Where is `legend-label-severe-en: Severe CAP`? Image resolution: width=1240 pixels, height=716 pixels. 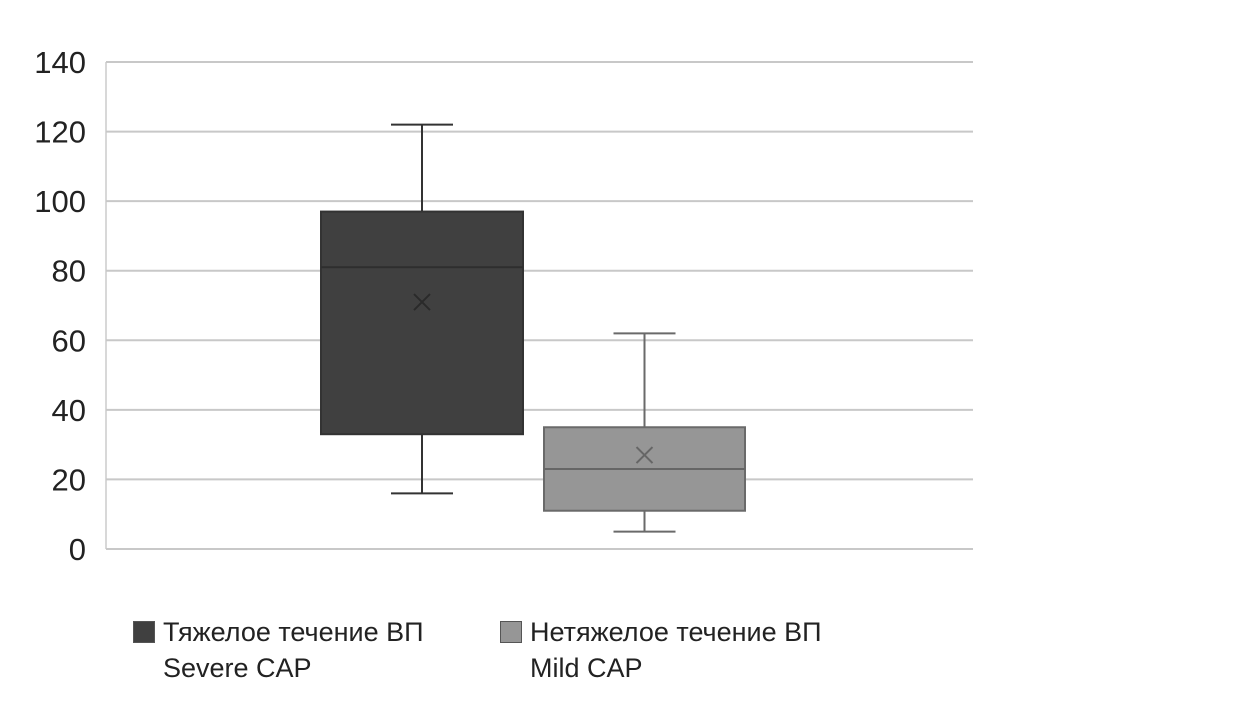 legend-label-severe-en: Severe CAP is located at coordinates (237, 668).